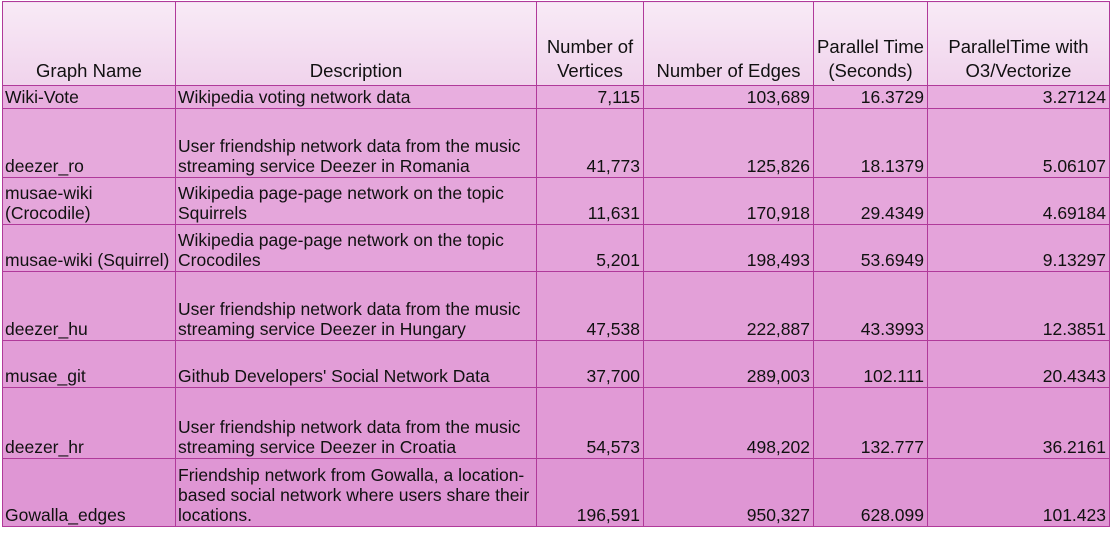 The image size is (1111, 548). Describe the element at coordinates (356, 43) in the screenshot. I see `header-description: Description` at that location.